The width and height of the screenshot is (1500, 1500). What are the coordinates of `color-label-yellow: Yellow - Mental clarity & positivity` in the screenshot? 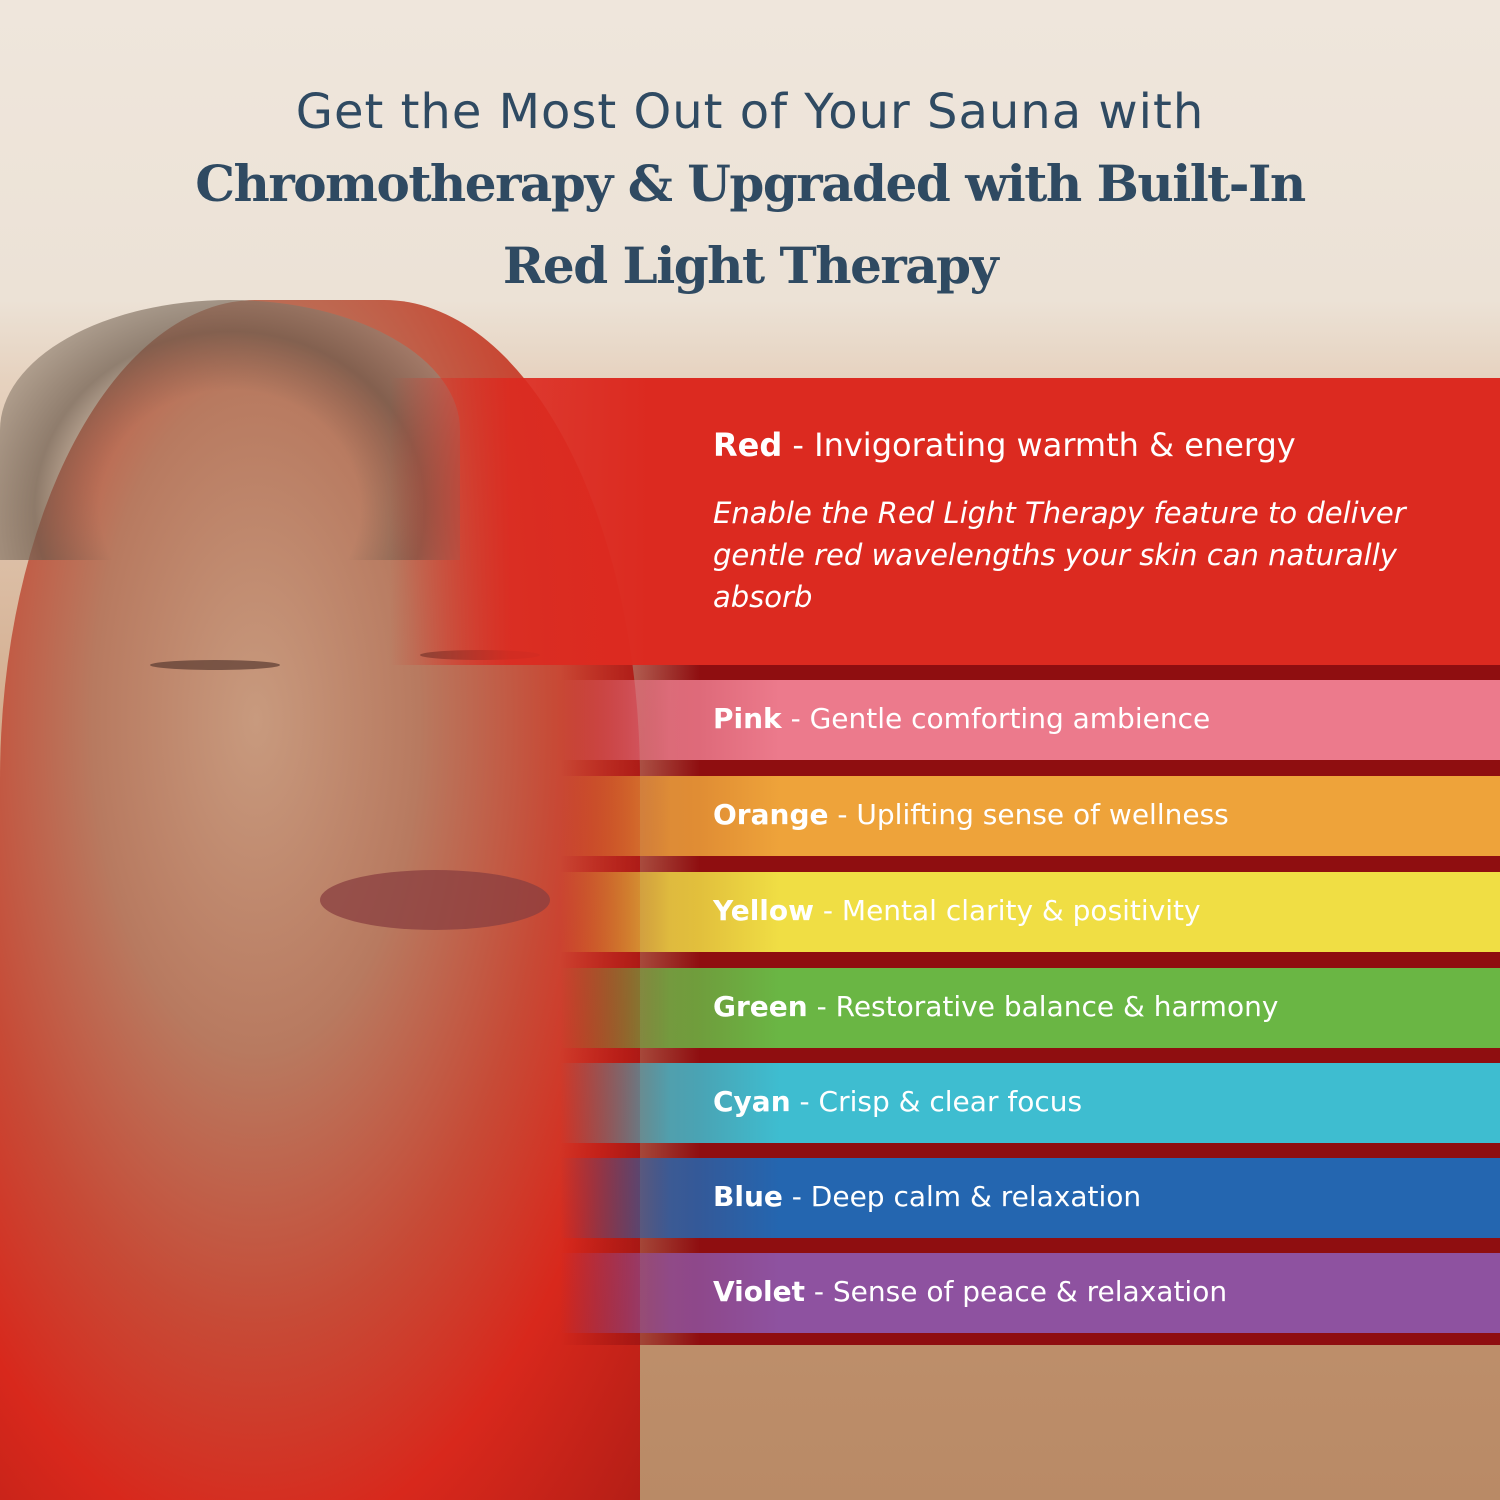 It's located at (1098, 910).